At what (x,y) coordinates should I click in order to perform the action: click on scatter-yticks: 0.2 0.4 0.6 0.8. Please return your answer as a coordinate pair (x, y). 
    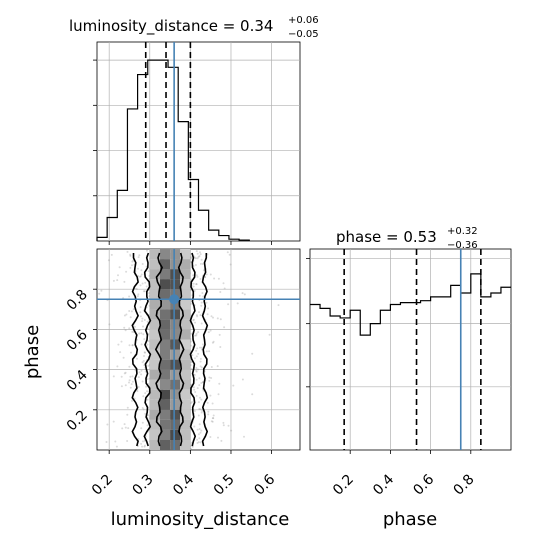
    Looking at the image, I should click on (77, 361).